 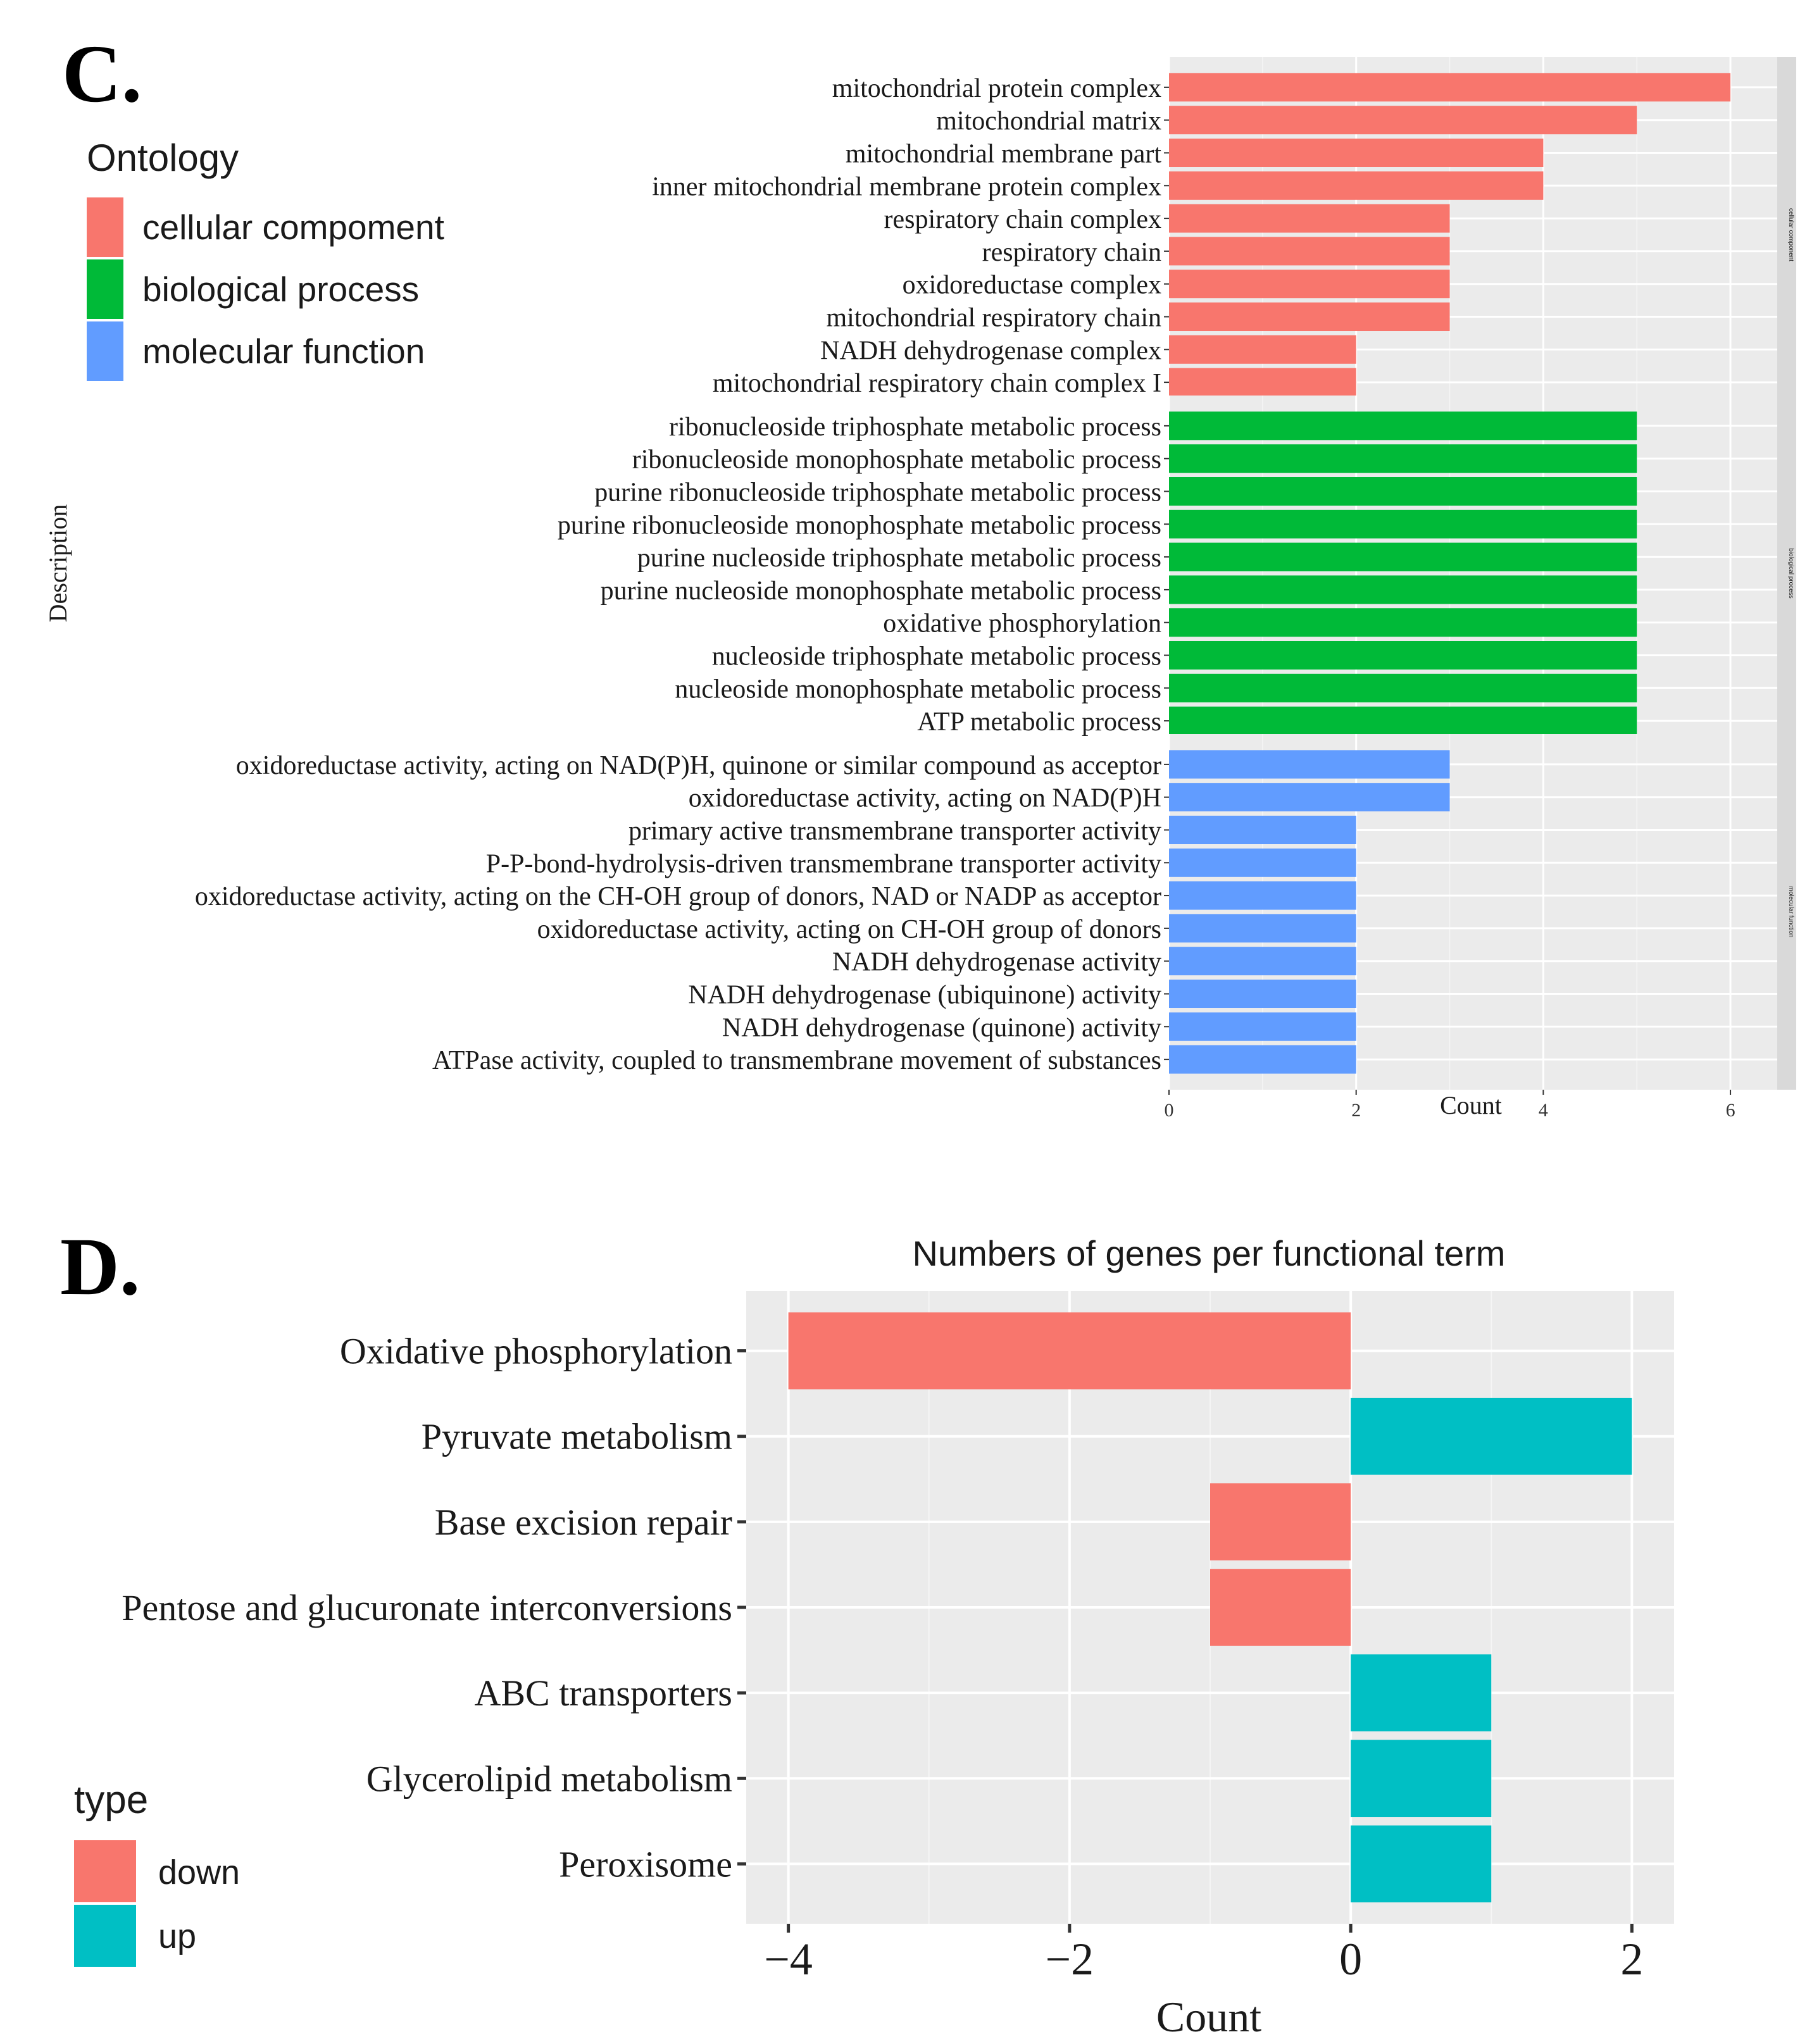 I want to click on legend-label-molecular-function: molecular function, so click(x=283, y=351).